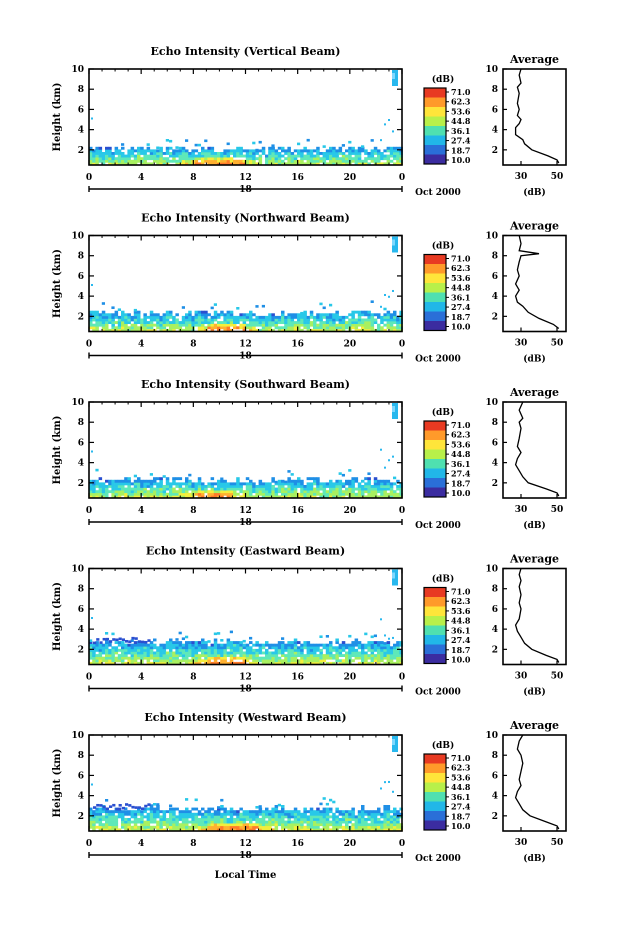 The image size is (617, 929). Describe the element at coordinates (534, 226) in the screenshot. I see `profile-title: Average` at that location.